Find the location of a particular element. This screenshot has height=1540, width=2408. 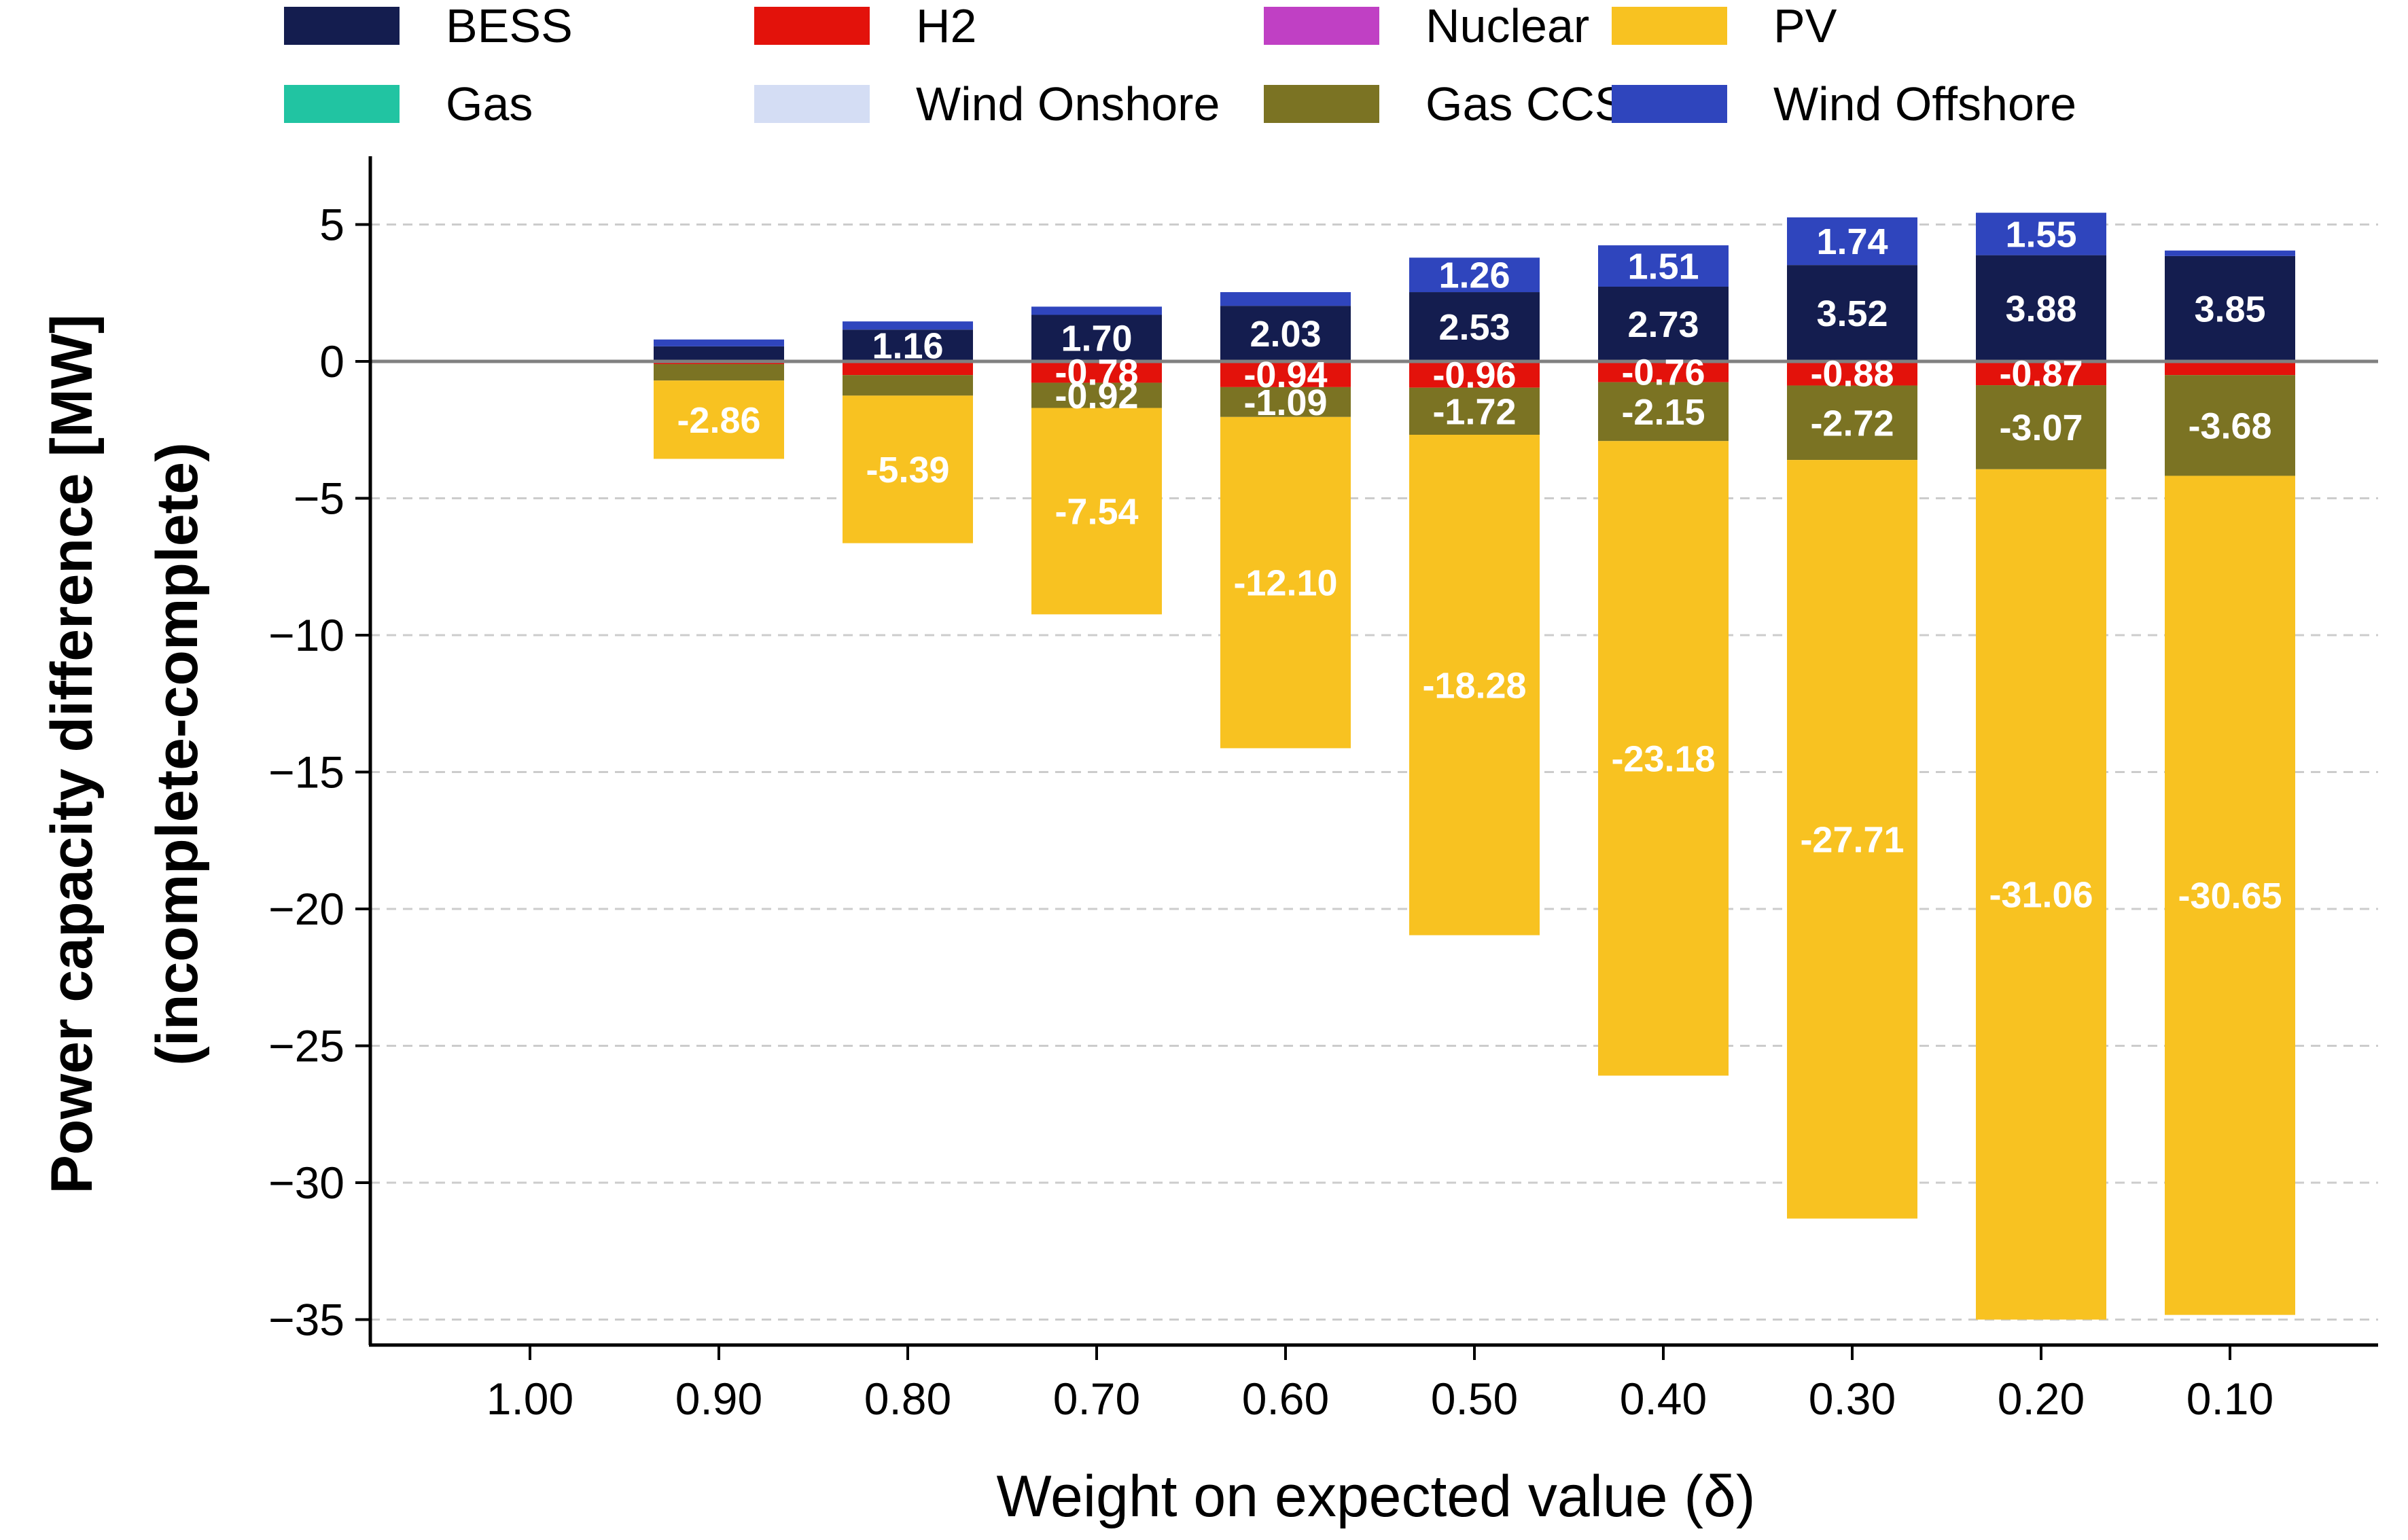

bar-label: -18.28 is located at coordinates (1474, 686).